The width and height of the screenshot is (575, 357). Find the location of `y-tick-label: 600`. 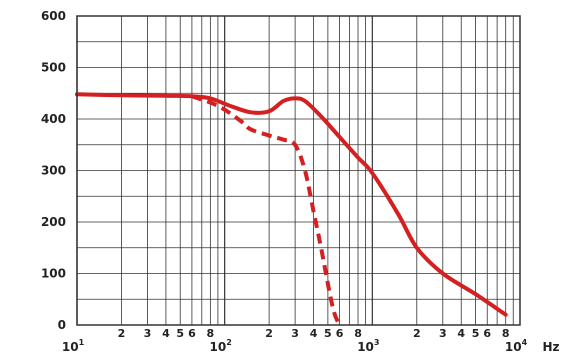

y-tick-label: 600 is located at coordinates (53, 16).